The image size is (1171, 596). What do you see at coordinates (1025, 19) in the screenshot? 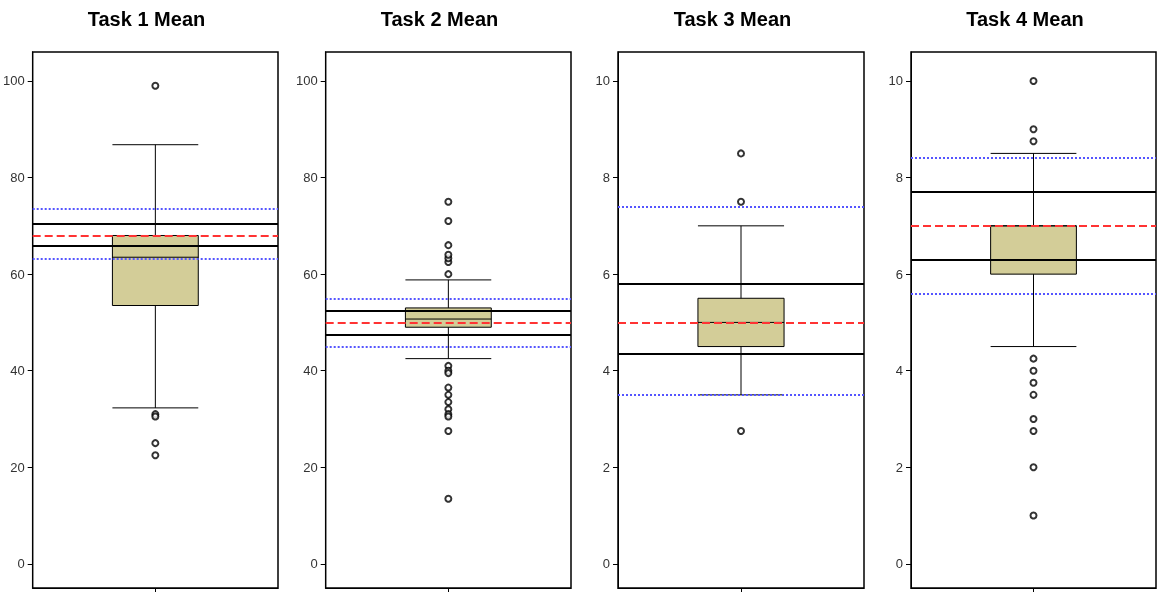
I see `chart-title: Task 4 Mean` at bounding box center [1025, 19].